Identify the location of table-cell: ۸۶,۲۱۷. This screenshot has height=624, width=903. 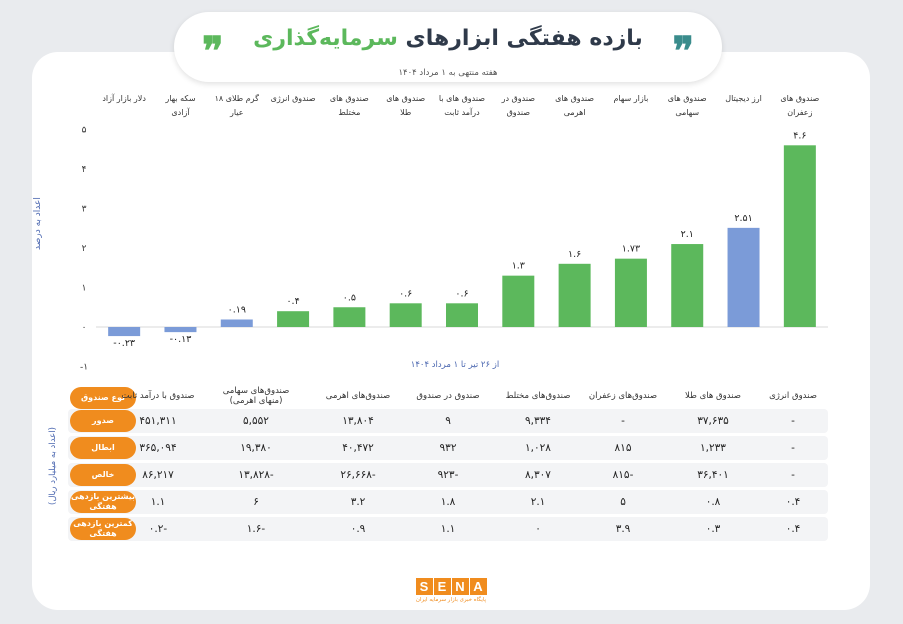
(158, 475).